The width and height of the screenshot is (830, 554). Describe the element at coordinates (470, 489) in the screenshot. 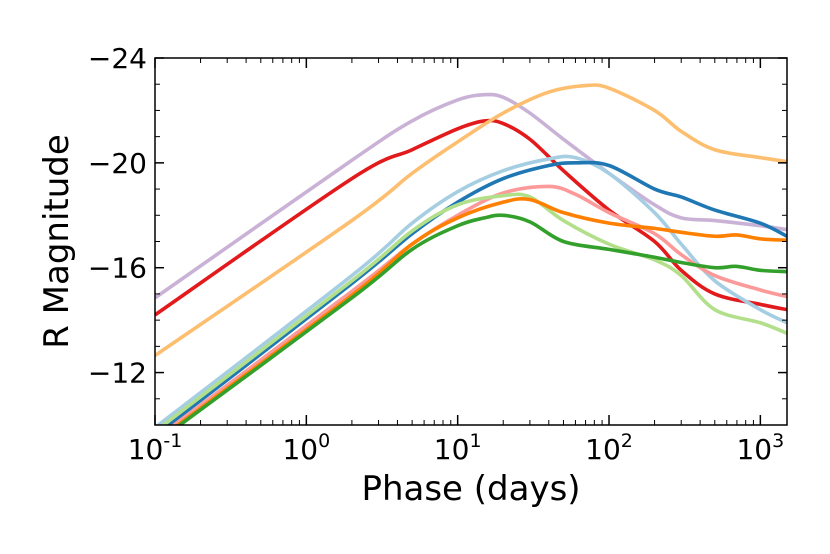

I see `x-axis-title: Phase (days)` at that location.